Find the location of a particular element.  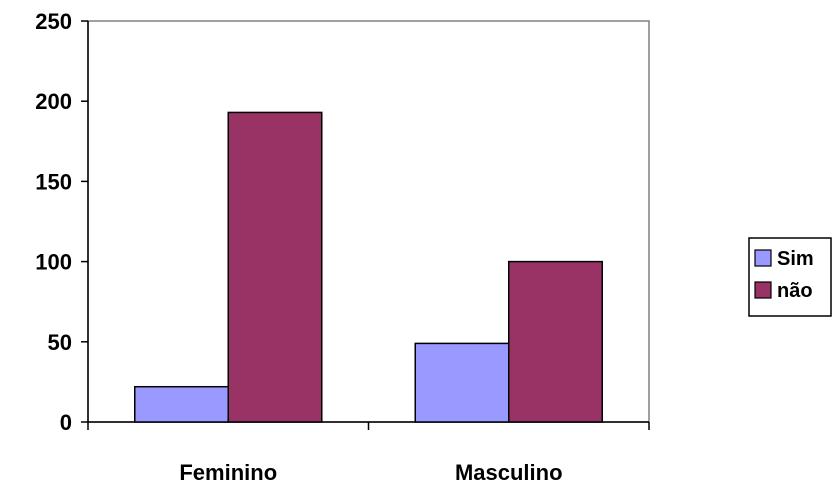

legend-label: não is located at coordinates (795, 291).